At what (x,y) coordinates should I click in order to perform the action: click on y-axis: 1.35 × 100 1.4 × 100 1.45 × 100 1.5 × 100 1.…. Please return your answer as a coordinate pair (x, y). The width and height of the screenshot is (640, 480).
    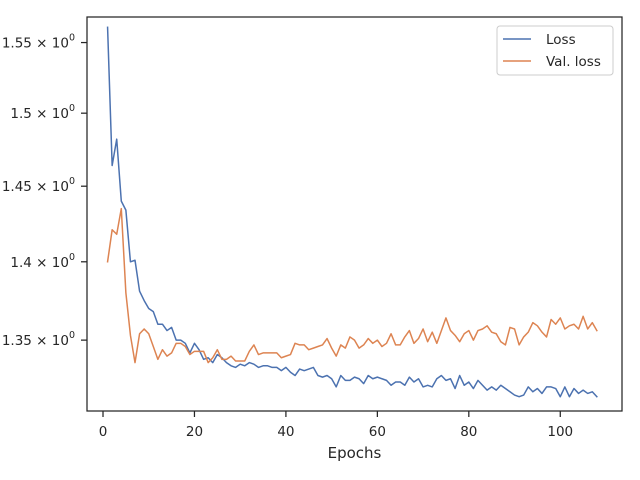
    Looking at the image, I should click on (44, 191).